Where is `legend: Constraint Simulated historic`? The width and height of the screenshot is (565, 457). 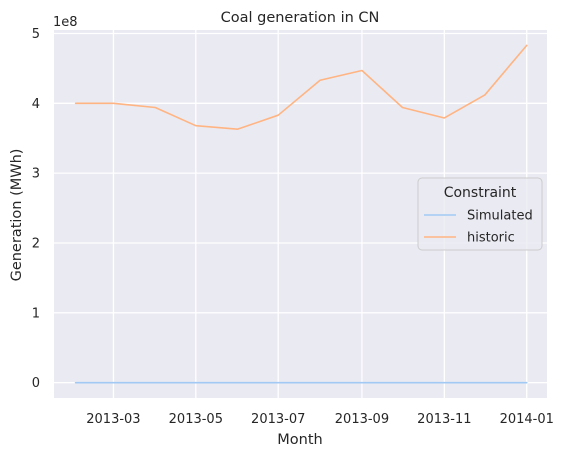
legend: Constraint Simulated historic is located at coordinates (480, 214).